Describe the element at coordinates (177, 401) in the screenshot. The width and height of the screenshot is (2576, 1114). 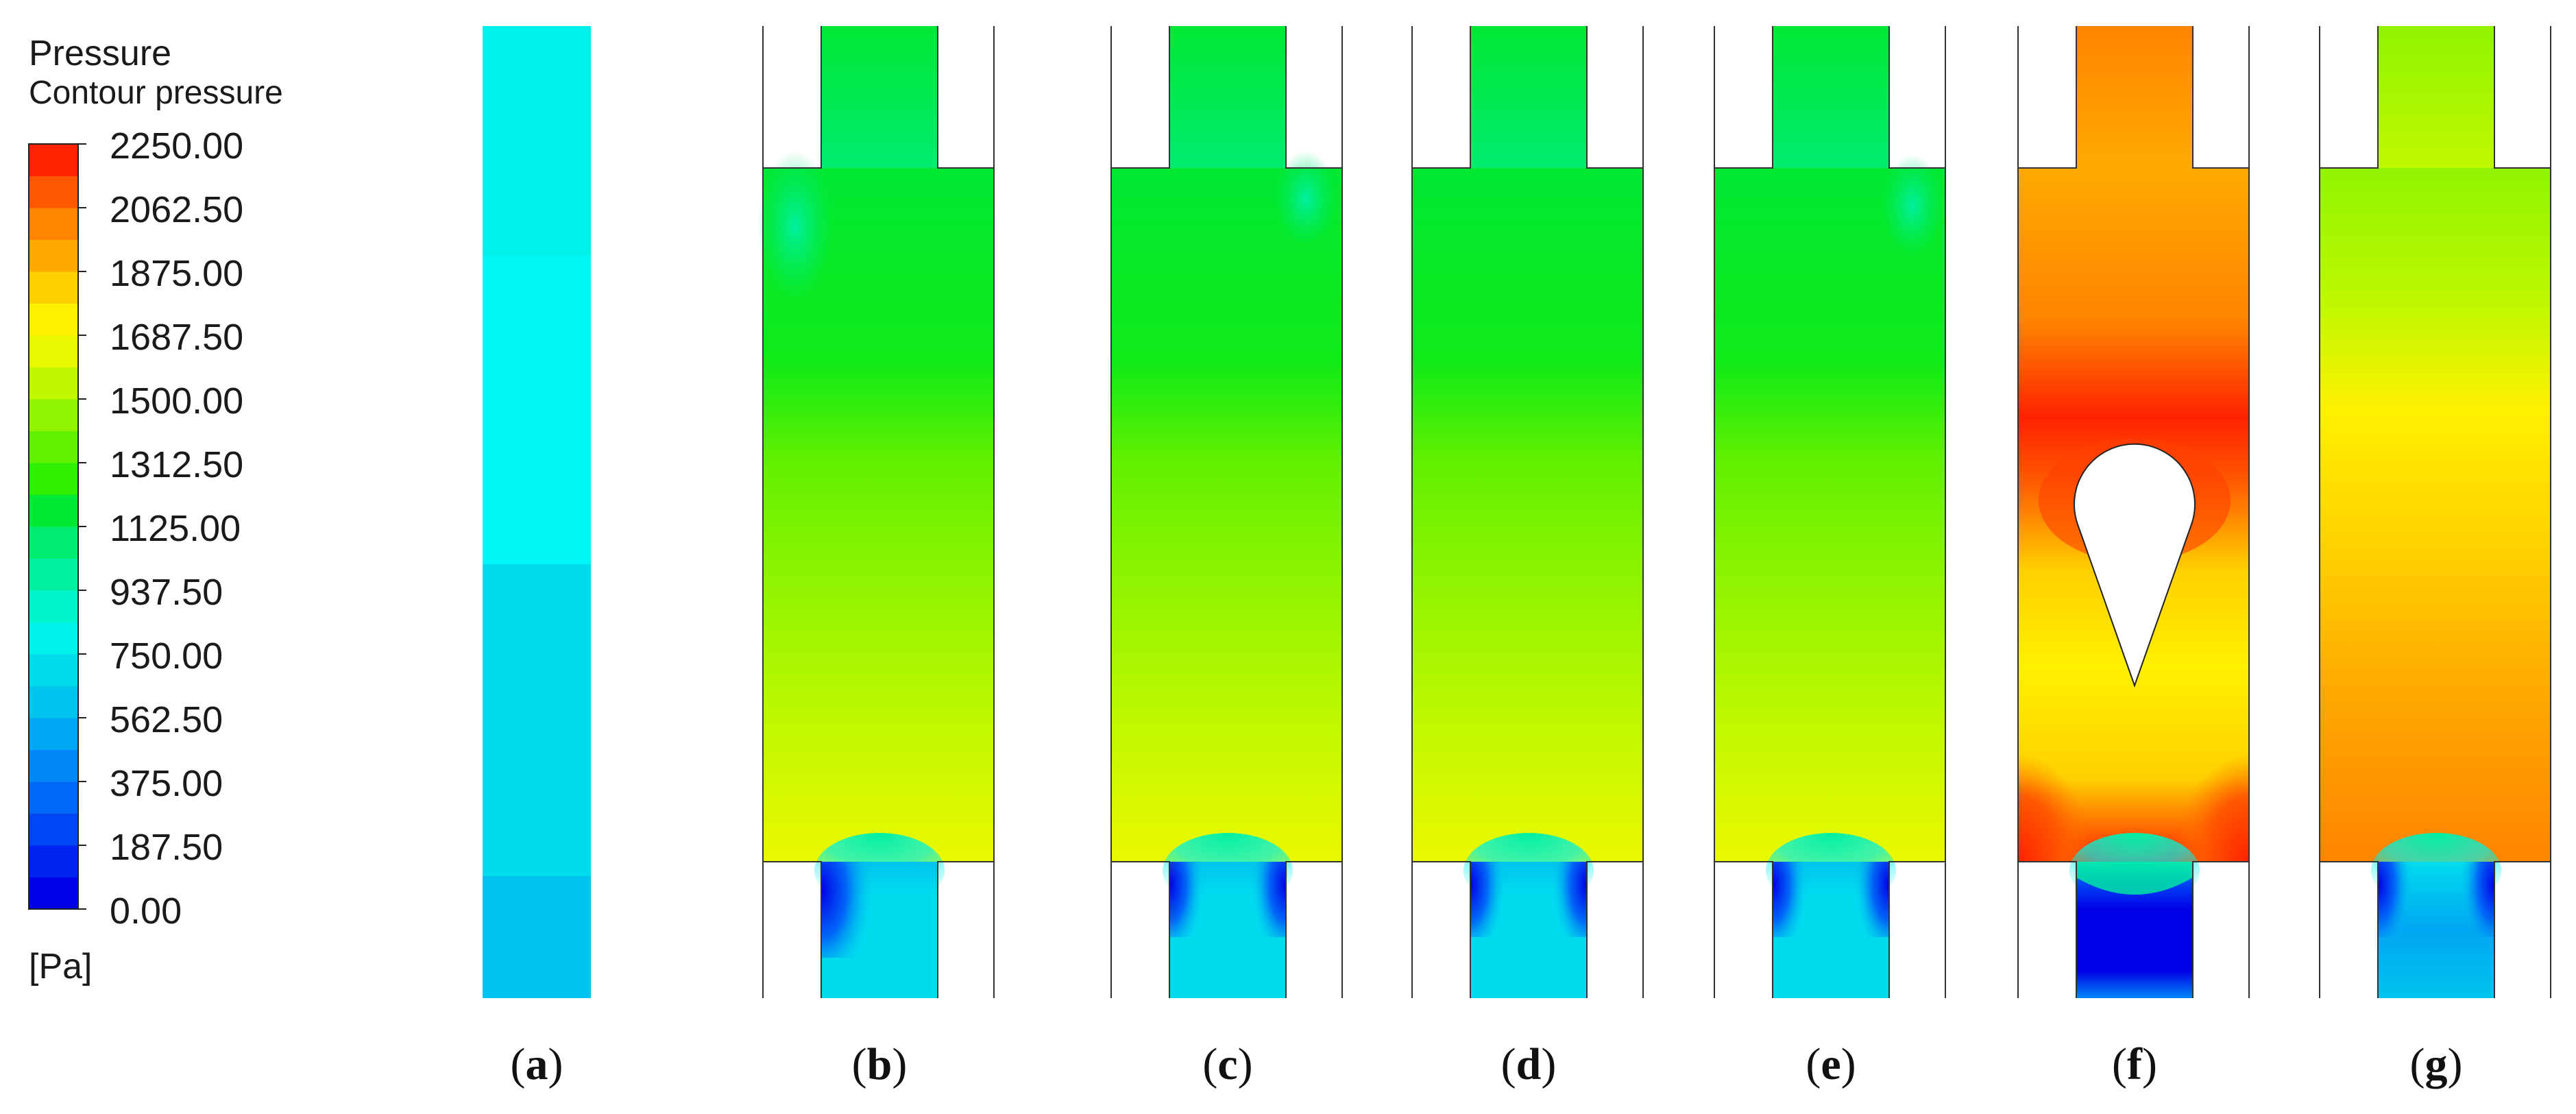
I see `legend-tick-label: 1500.00` at that location.